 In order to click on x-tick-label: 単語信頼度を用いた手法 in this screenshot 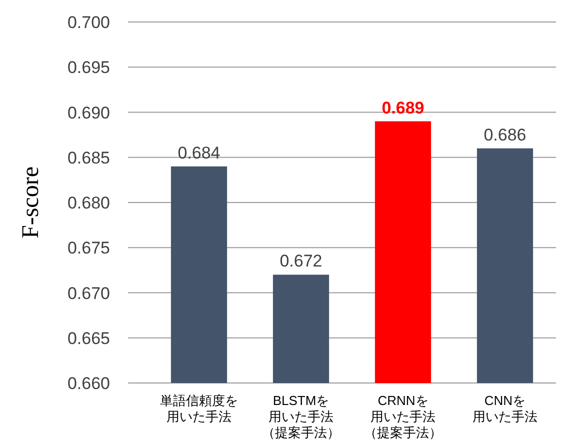, I will do `click(199, 408)`.